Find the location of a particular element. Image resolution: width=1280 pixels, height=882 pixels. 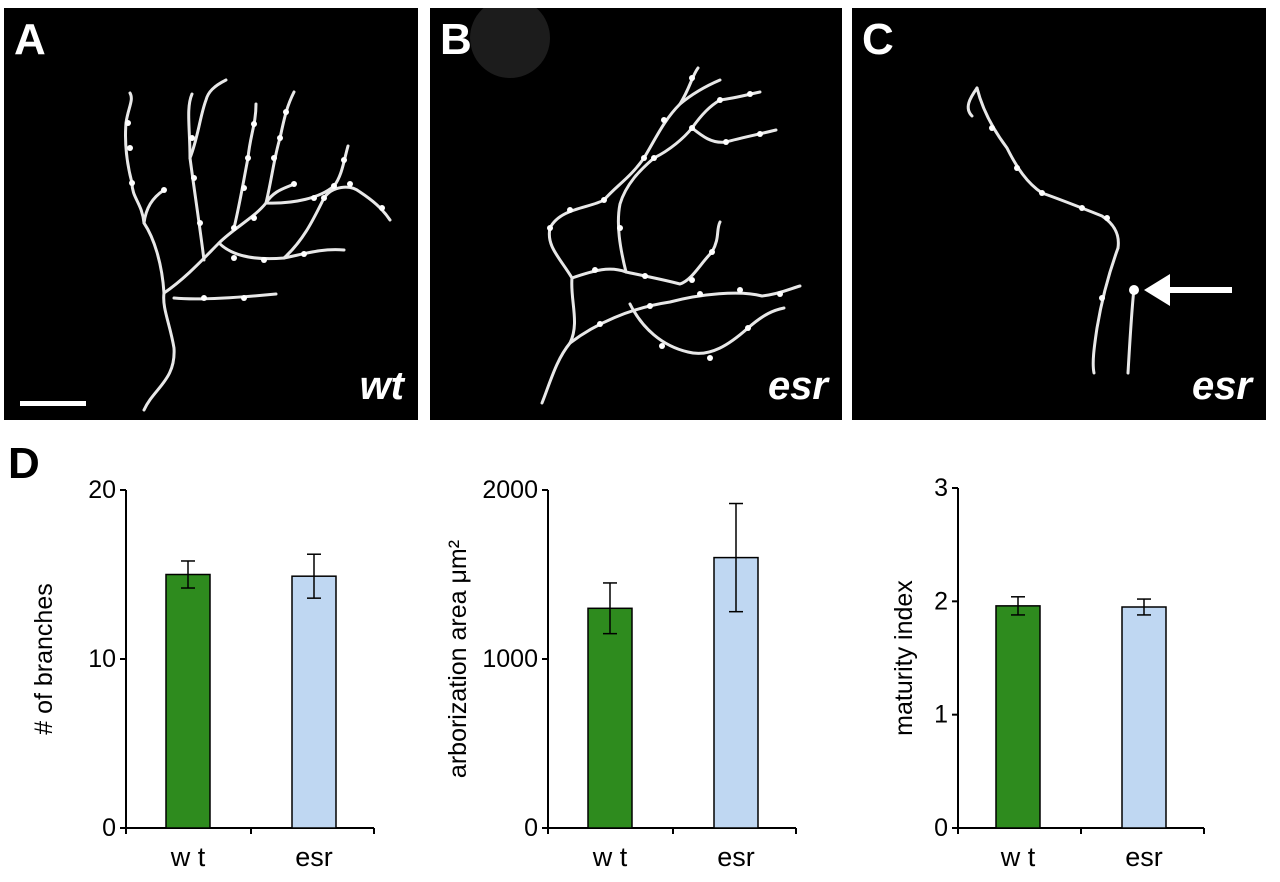

y-axis-label: # of branches is located at coordinates (44, 659).